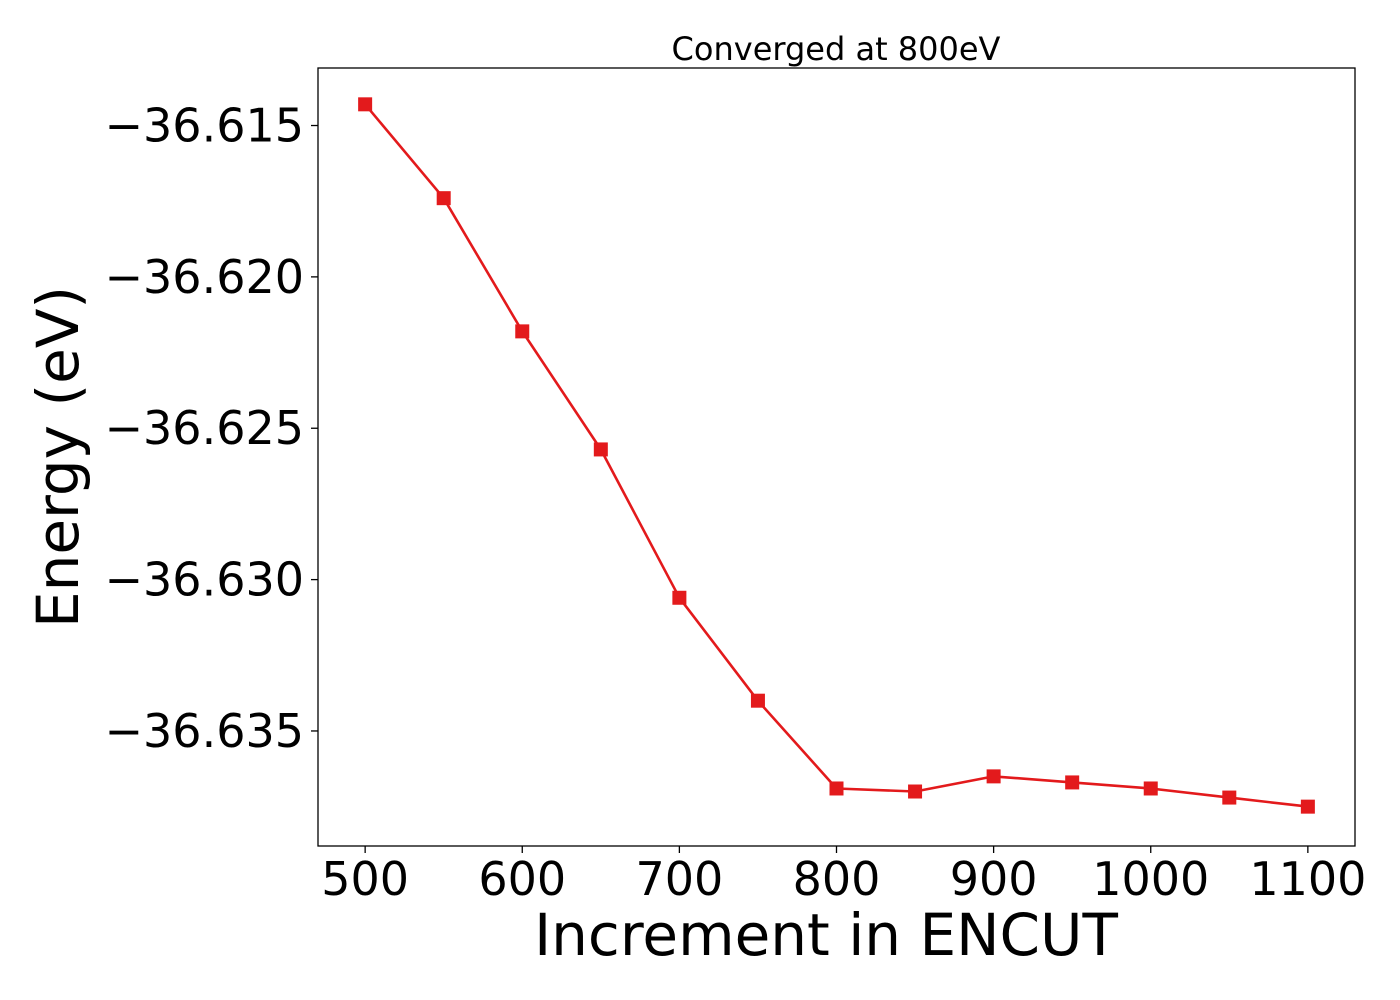 This screenshot has height=1000, width=1400. What do you see at coordinates (679, 879) in the screenshot?
I see `x-tick-label: 700` at bounding box center [679, 879].